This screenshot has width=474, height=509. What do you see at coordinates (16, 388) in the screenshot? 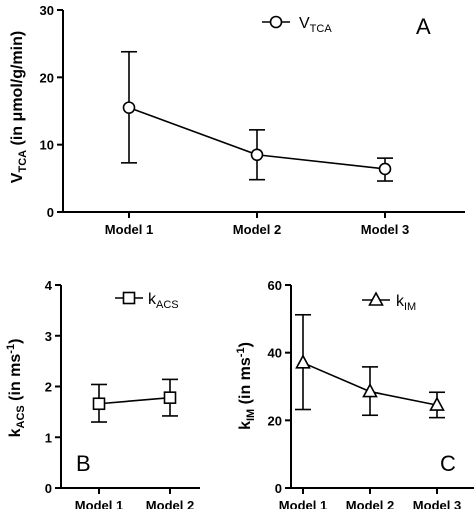
I see `y-axis-label-b: kACS (in ms-1)` at bounding box center [16, 388].